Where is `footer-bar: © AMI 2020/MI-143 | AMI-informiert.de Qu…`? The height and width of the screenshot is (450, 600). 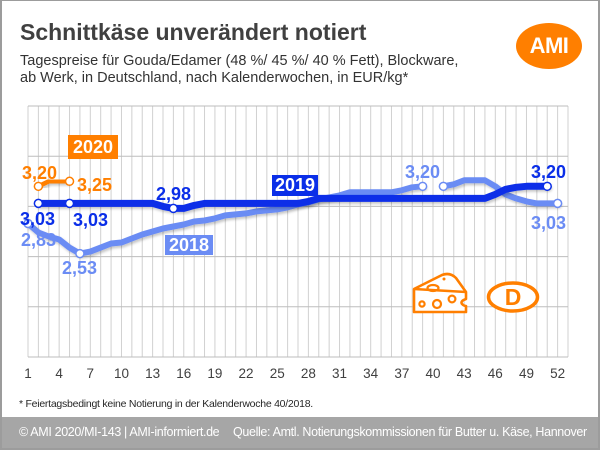
footer-bar: © AMI 2020/MI-143 | AMI-informiert.de Qu… is located at coordinates (300, 432).